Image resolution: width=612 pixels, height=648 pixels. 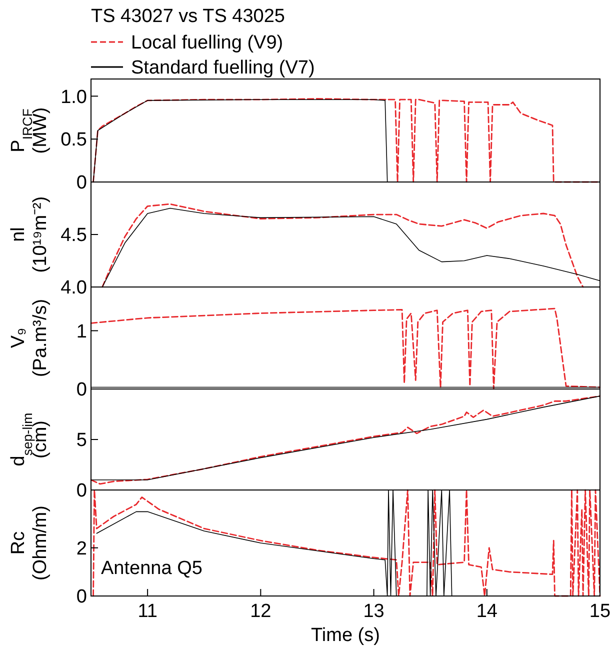 I want to click on y-axis-title: Rc (Ohm/m), so click(x=29, y=543).